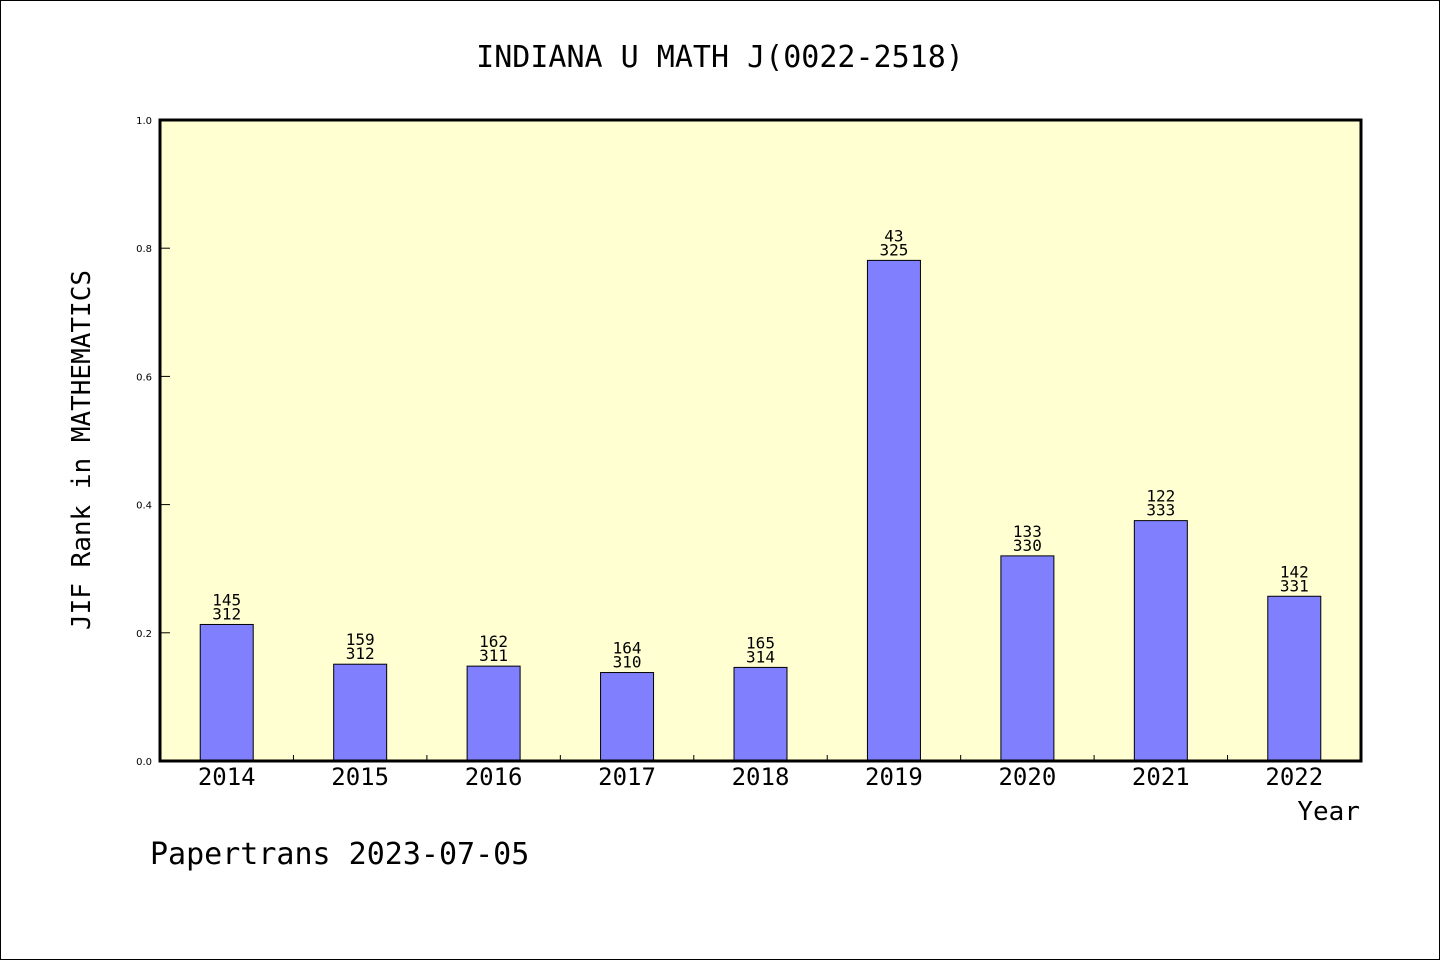  What do you see at coordinates (893, 249) in the screenshot?
I see `bar-label-total: 325` at bounding box center [893, 249].